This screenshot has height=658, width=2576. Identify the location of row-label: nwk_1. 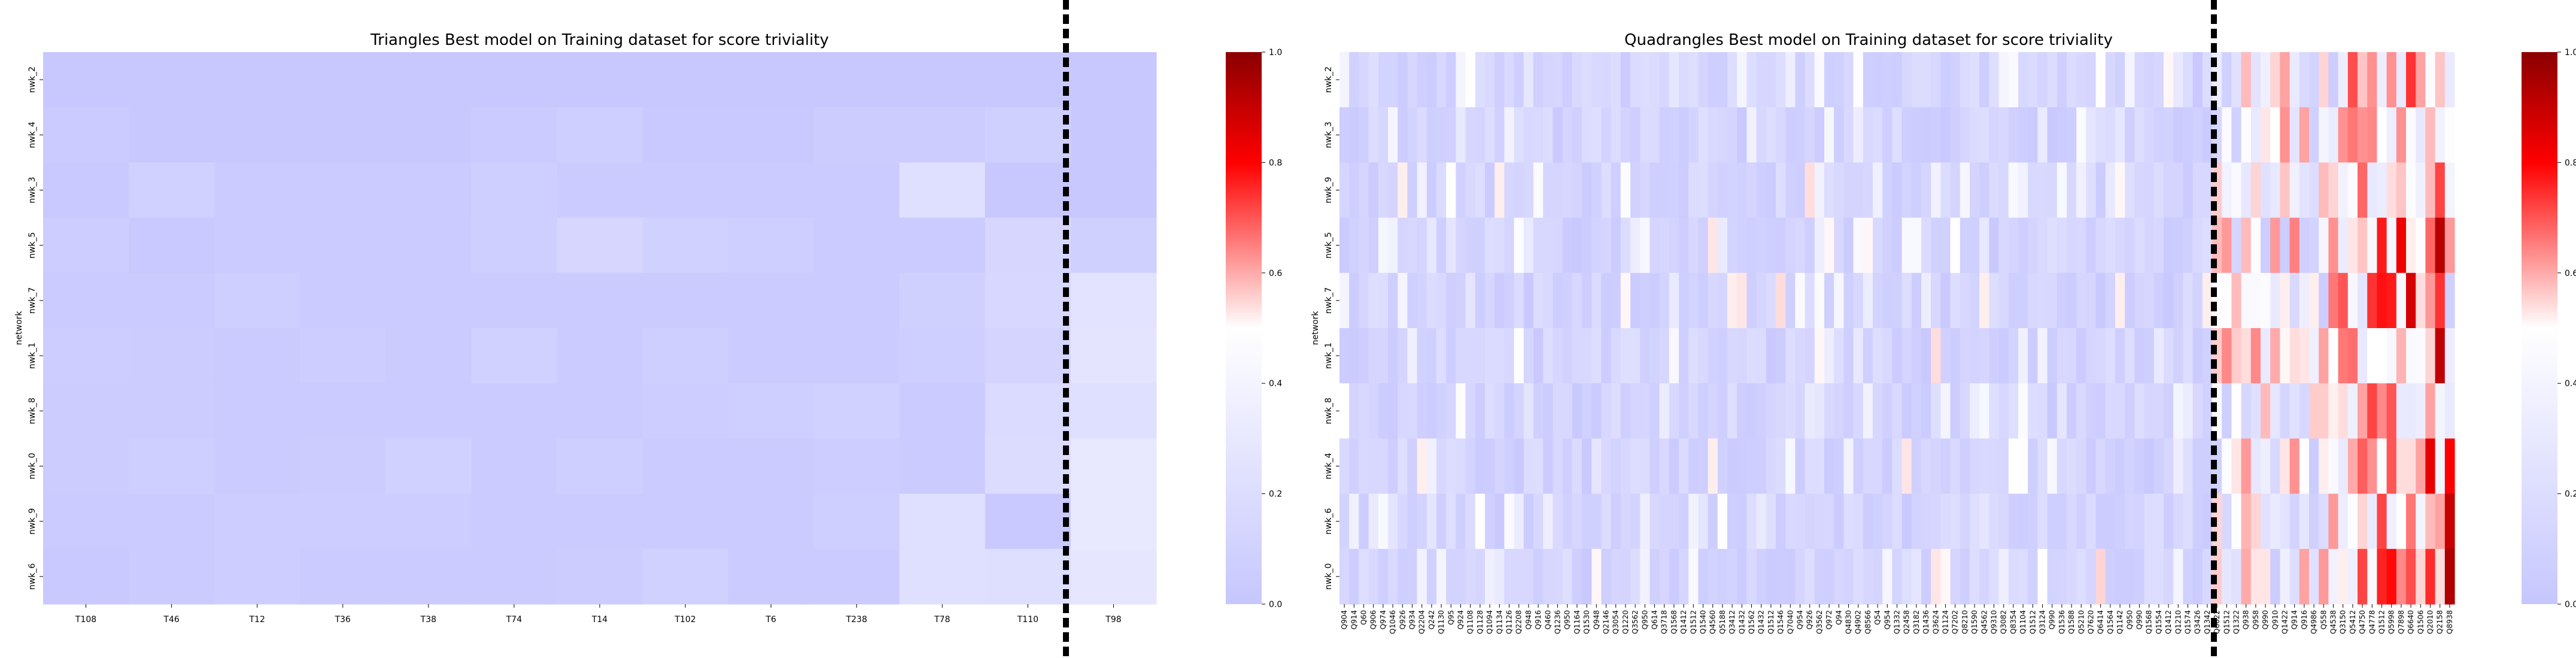
(32, 355).